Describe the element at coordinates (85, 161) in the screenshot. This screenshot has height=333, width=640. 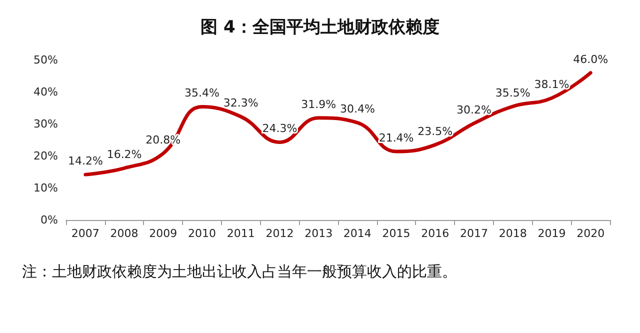
I see `data-label: 14.2%` at that location.